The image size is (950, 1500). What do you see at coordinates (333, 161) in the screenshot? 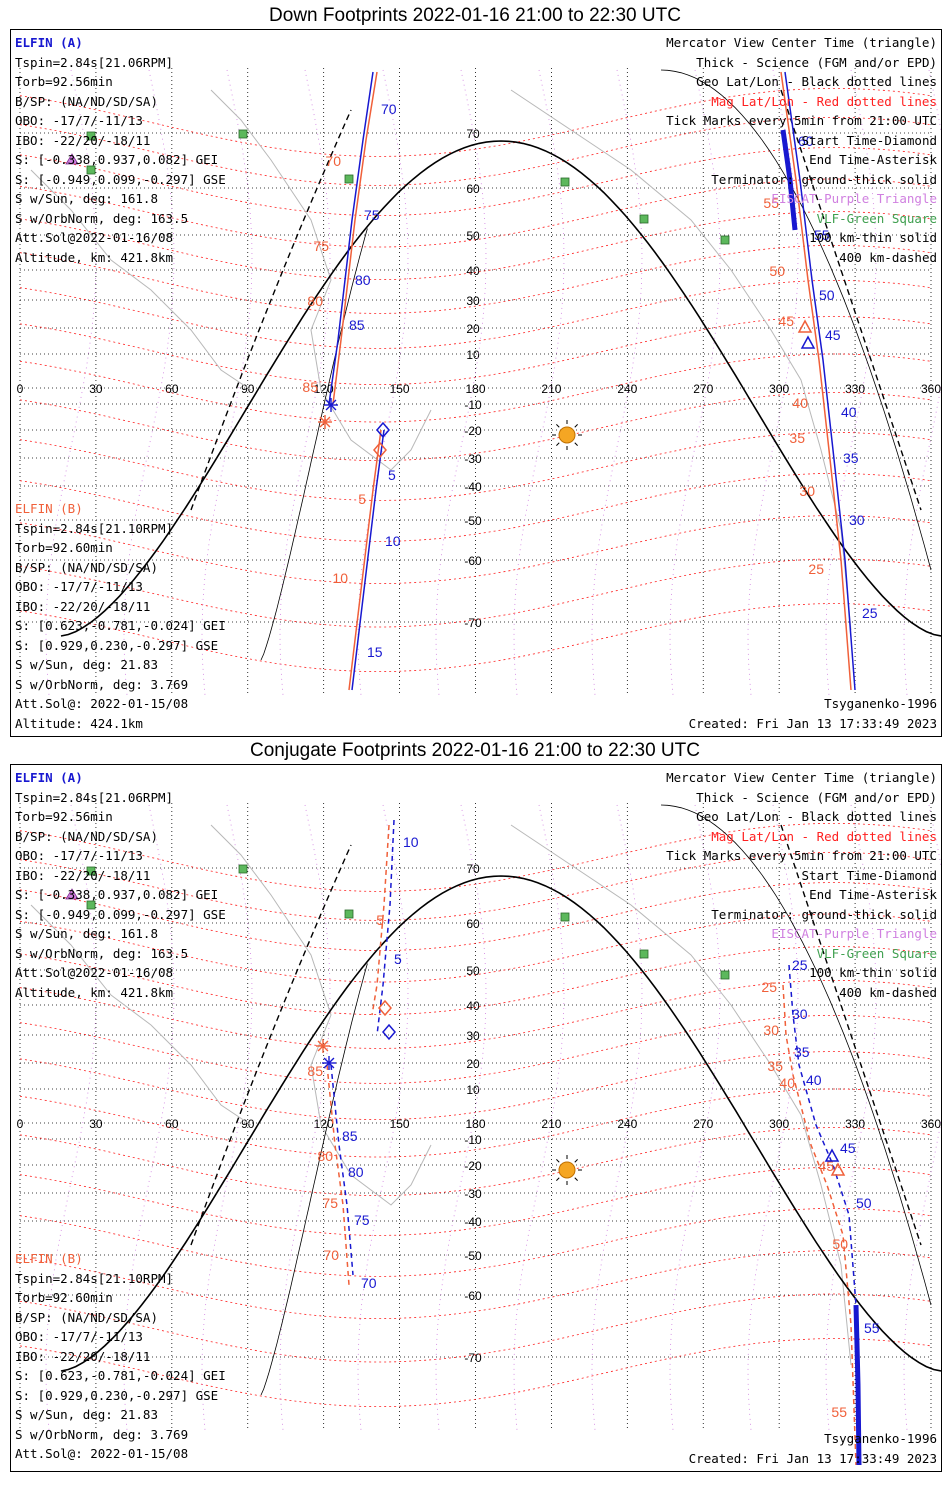
I see `tick-label-b: 70` at bounding box center [333, 161].